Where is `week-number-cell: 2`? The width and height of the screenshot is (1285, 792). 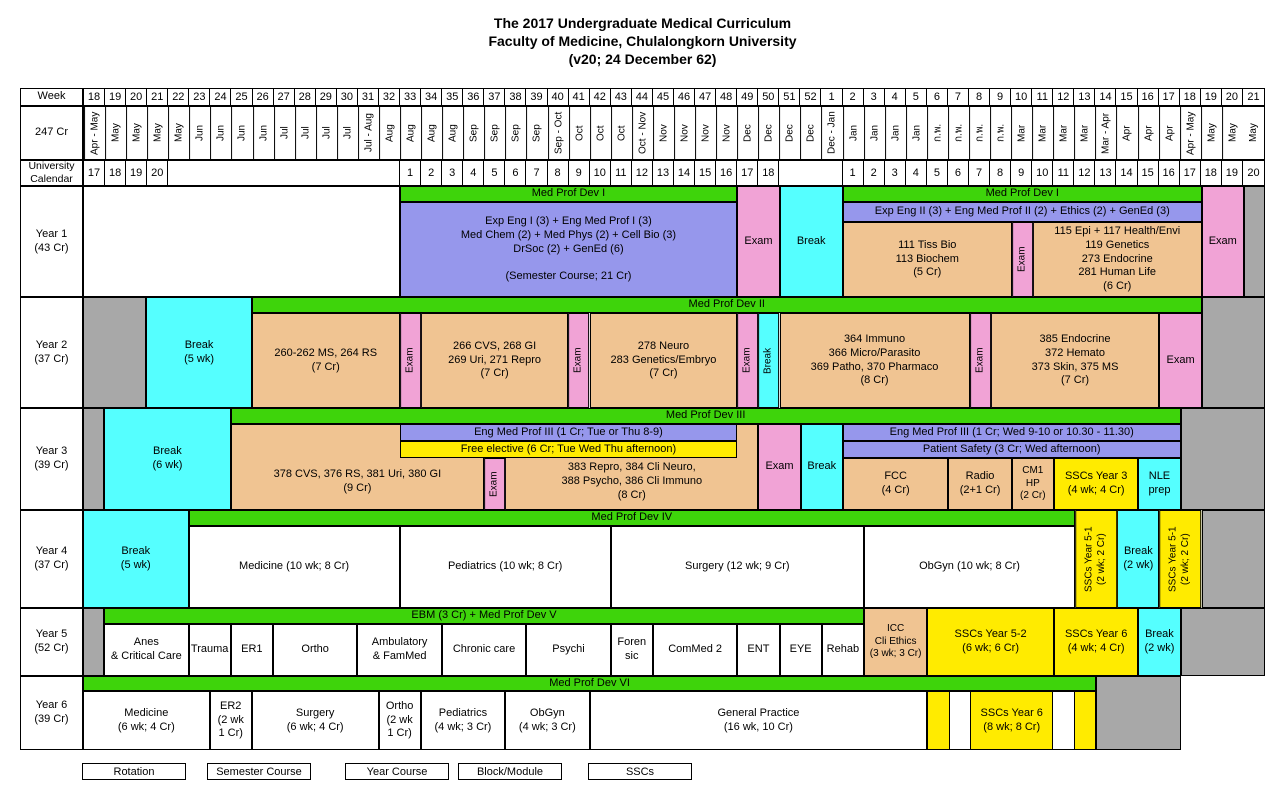 week-number-cell: 2 is located at coordinates (853, 97).